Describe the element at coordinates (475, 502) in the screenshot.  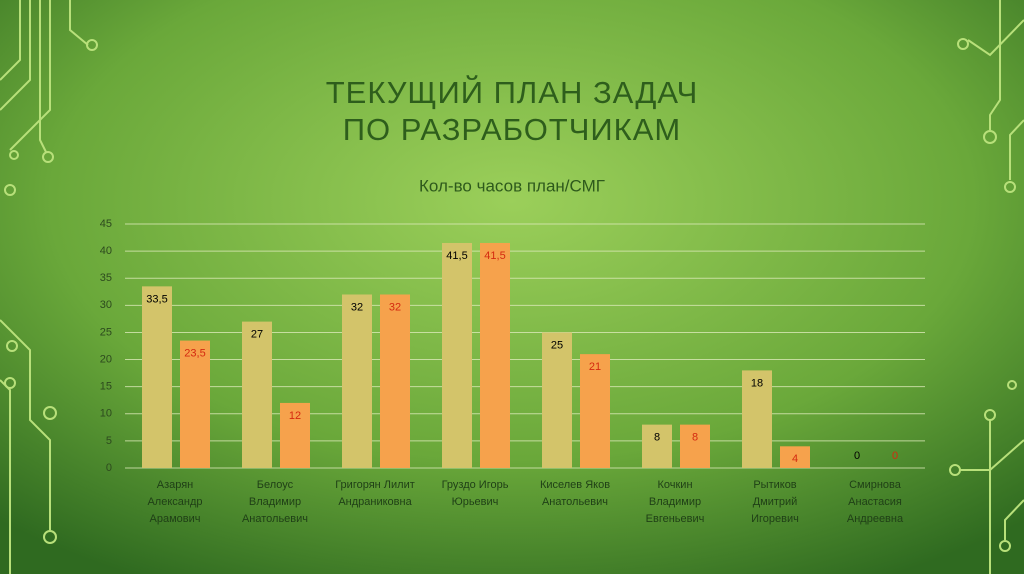
I see `x-tick-label: Юрьевич` at that location.